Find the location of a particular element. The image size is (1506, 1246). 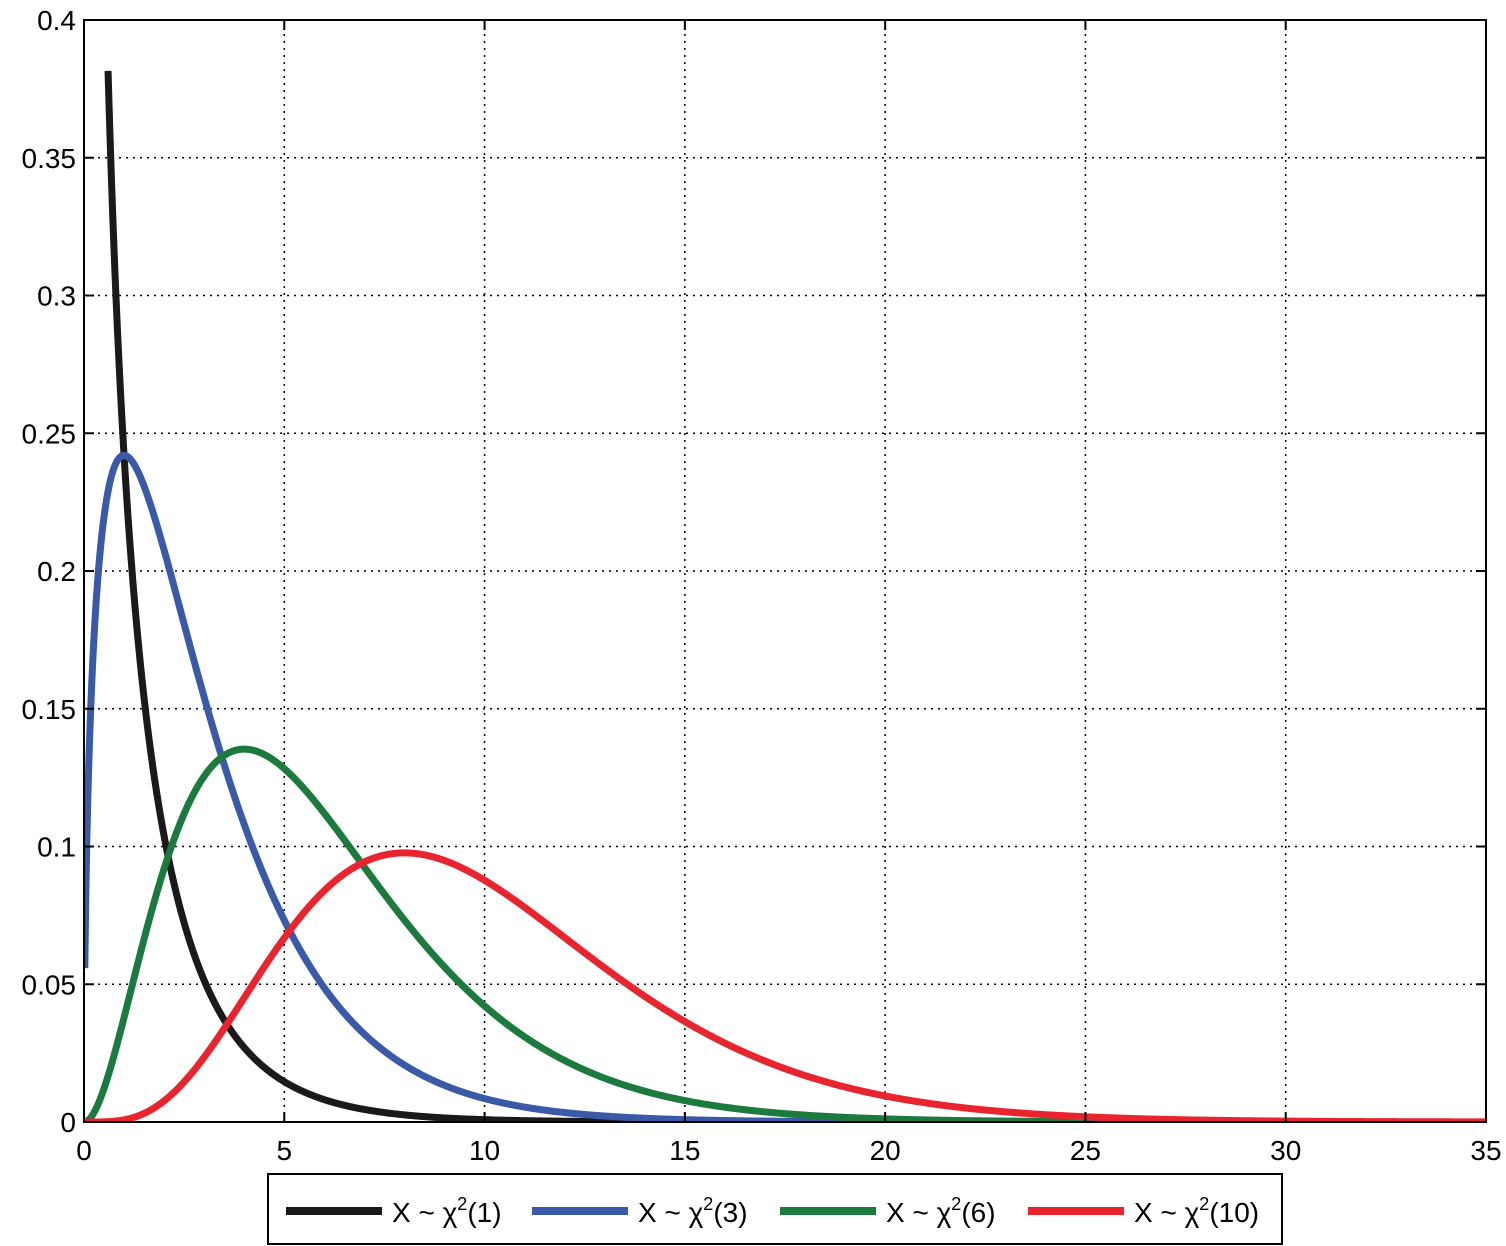

y-tick-label: 0.3 is located at coordinates (56, 296).